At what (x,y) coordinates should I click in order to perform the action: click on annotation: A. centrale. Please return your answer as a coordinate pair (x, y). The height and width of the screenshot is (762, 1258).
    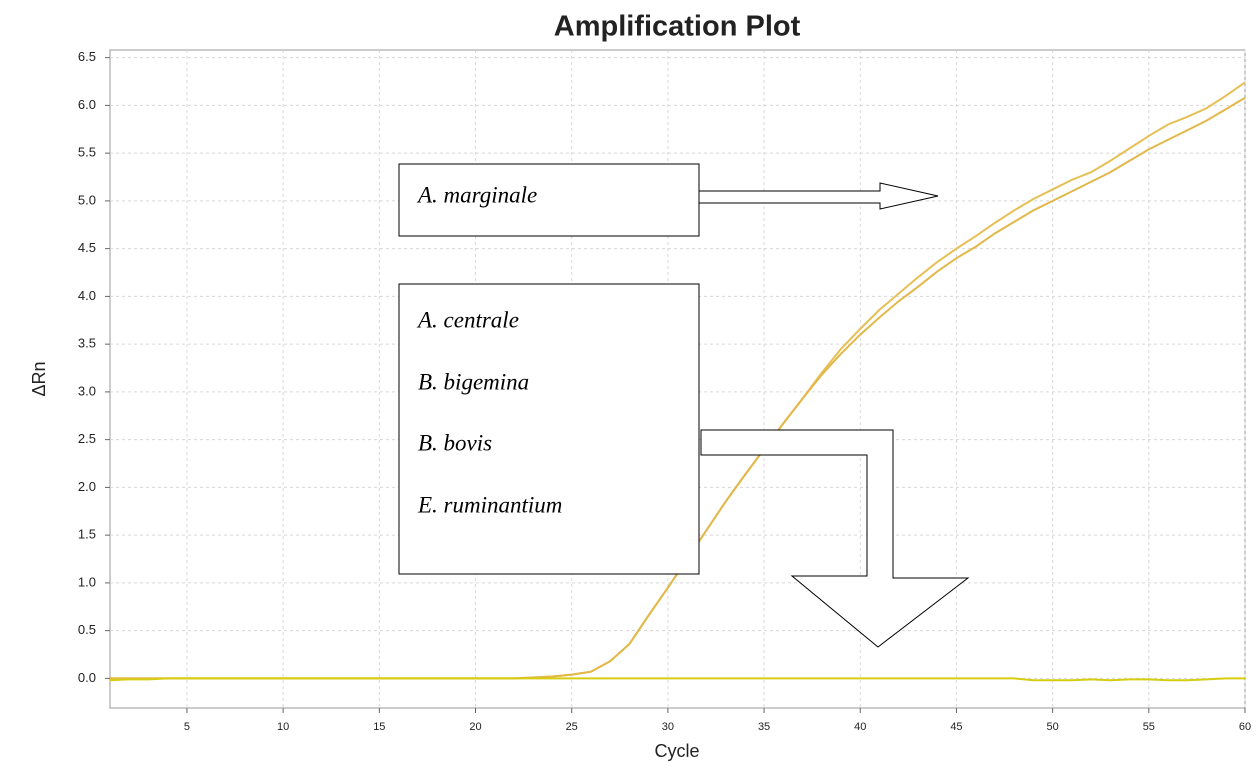
    Looking at the image, I should click on (467, 319).